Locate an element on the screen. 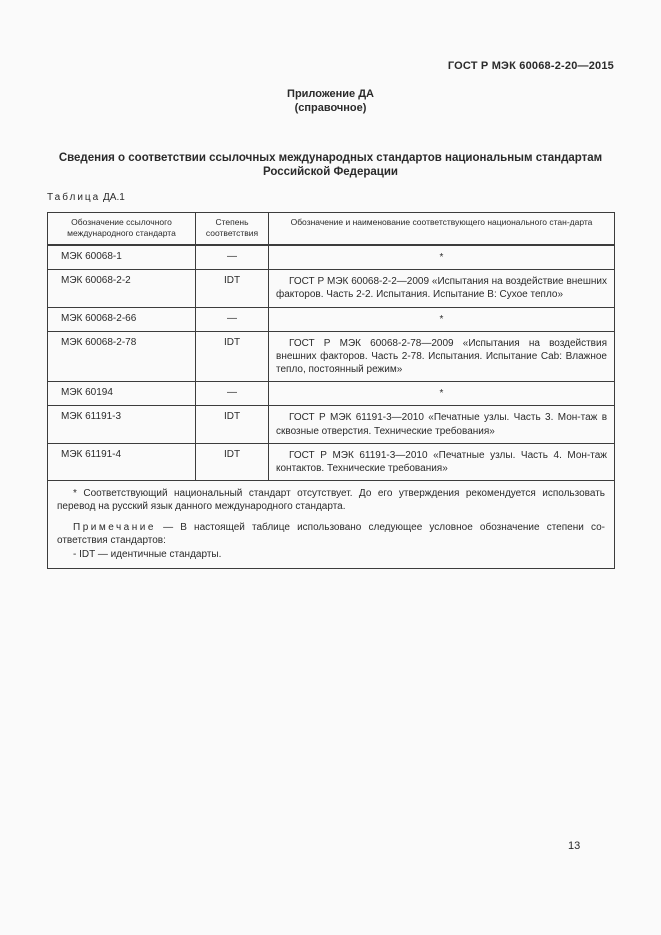 Image resolution: width=661 pixels, height=935 pixels. appendix-subtitle: (справочное) is located at coordinates (330, 107).